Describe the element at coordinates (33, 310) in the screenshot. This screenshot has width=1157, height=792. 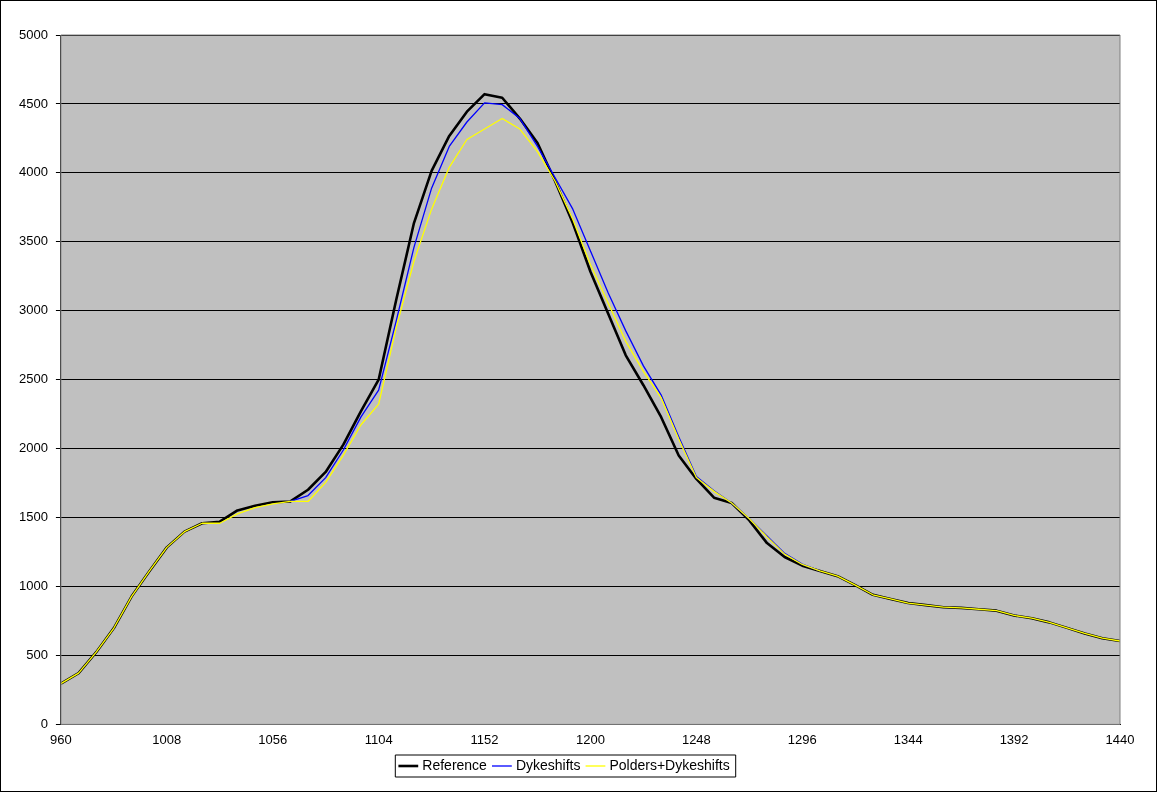
I see `y-tick-label: 3000` at that location.